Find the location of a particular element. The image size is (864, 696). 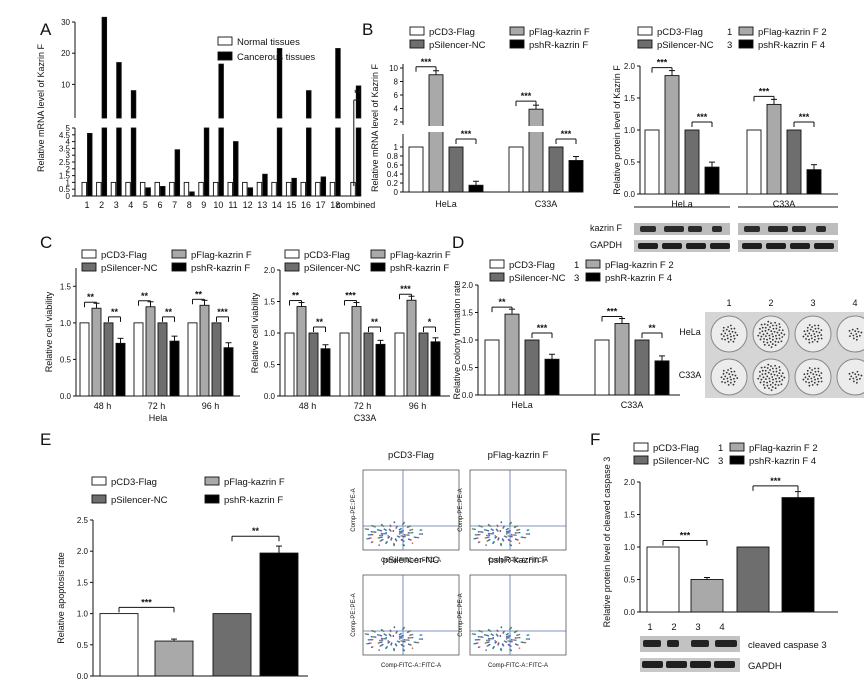

A-y-tick-label: 5 is located at coordinates (68, 128).